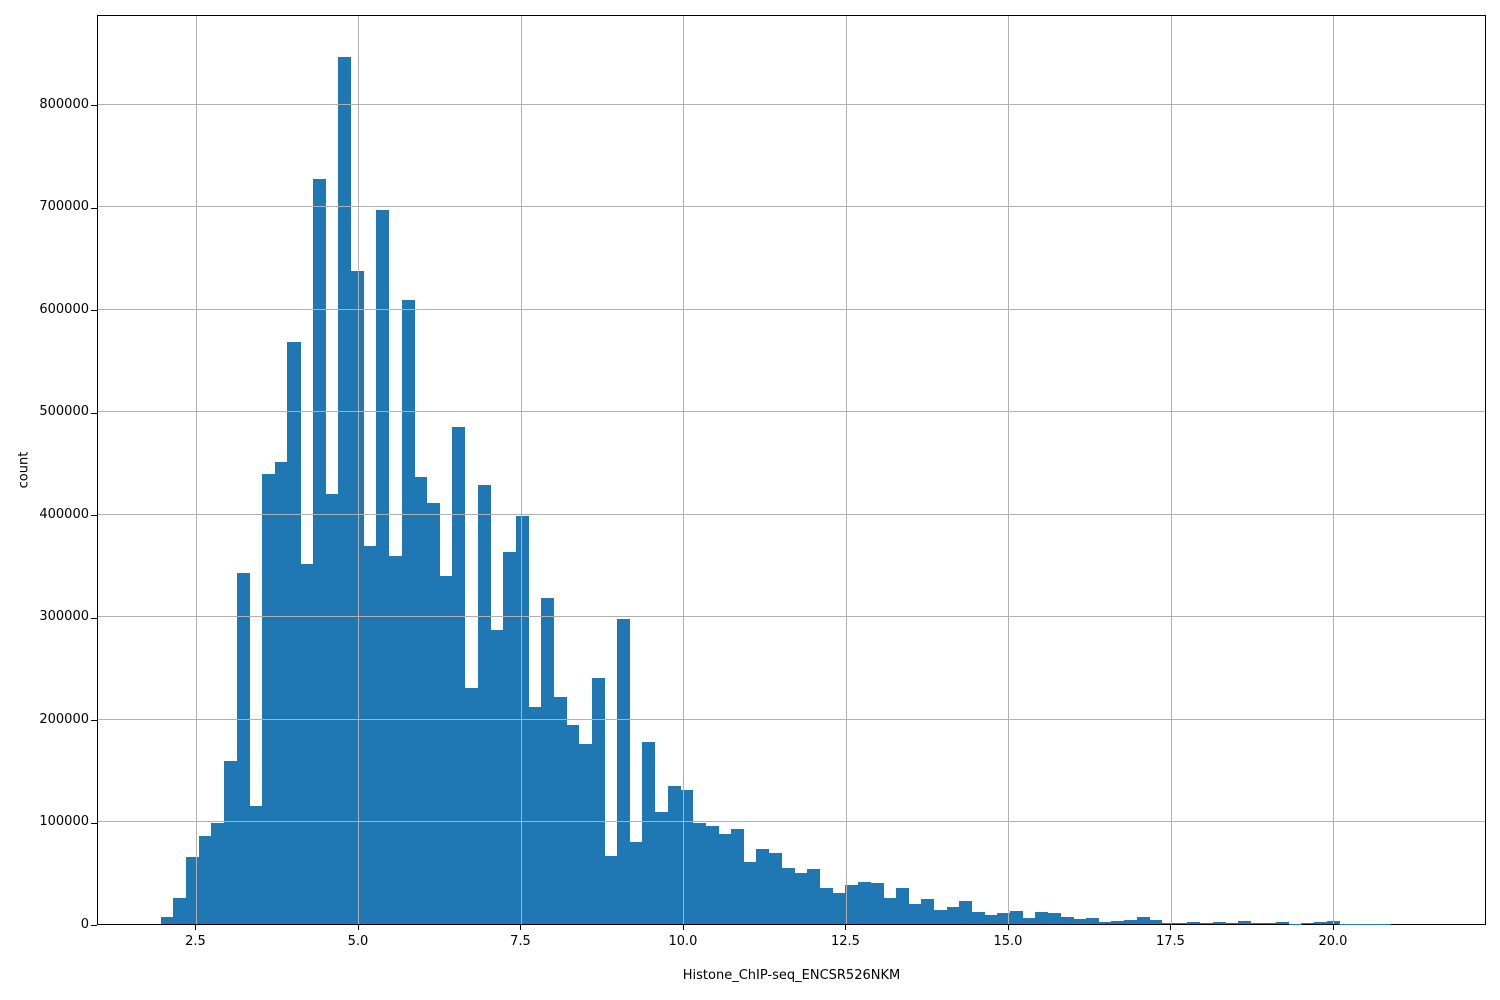 This screenshot has width=1500, height=1000. Describe the element at coordinates (358, 941) in the screenshot. I see `x-tick-label: 5.0` at that location.